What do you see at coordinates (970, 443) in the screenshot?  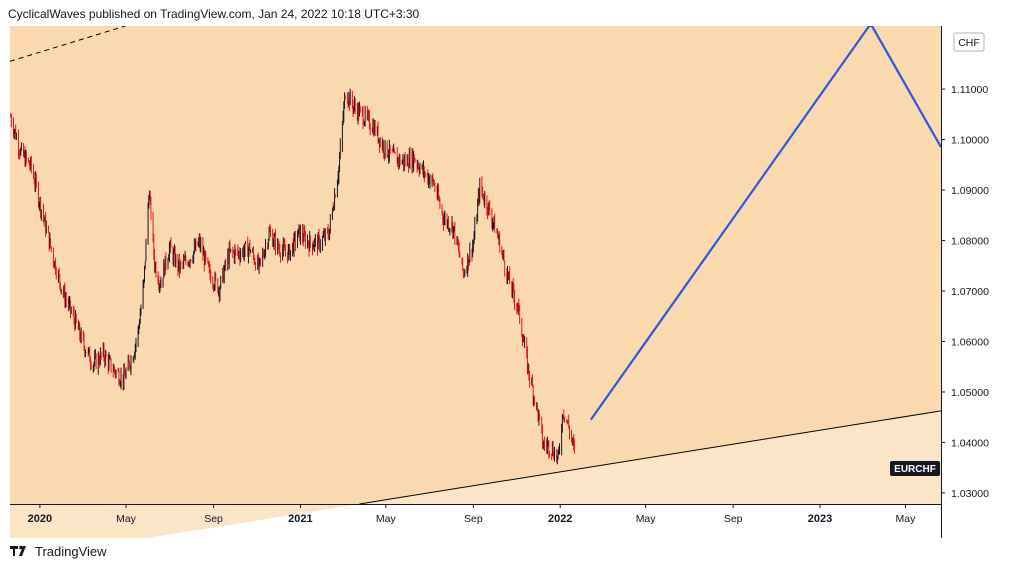 I see `y-tick-label: 1.04000` at bounding box center [970, 443].